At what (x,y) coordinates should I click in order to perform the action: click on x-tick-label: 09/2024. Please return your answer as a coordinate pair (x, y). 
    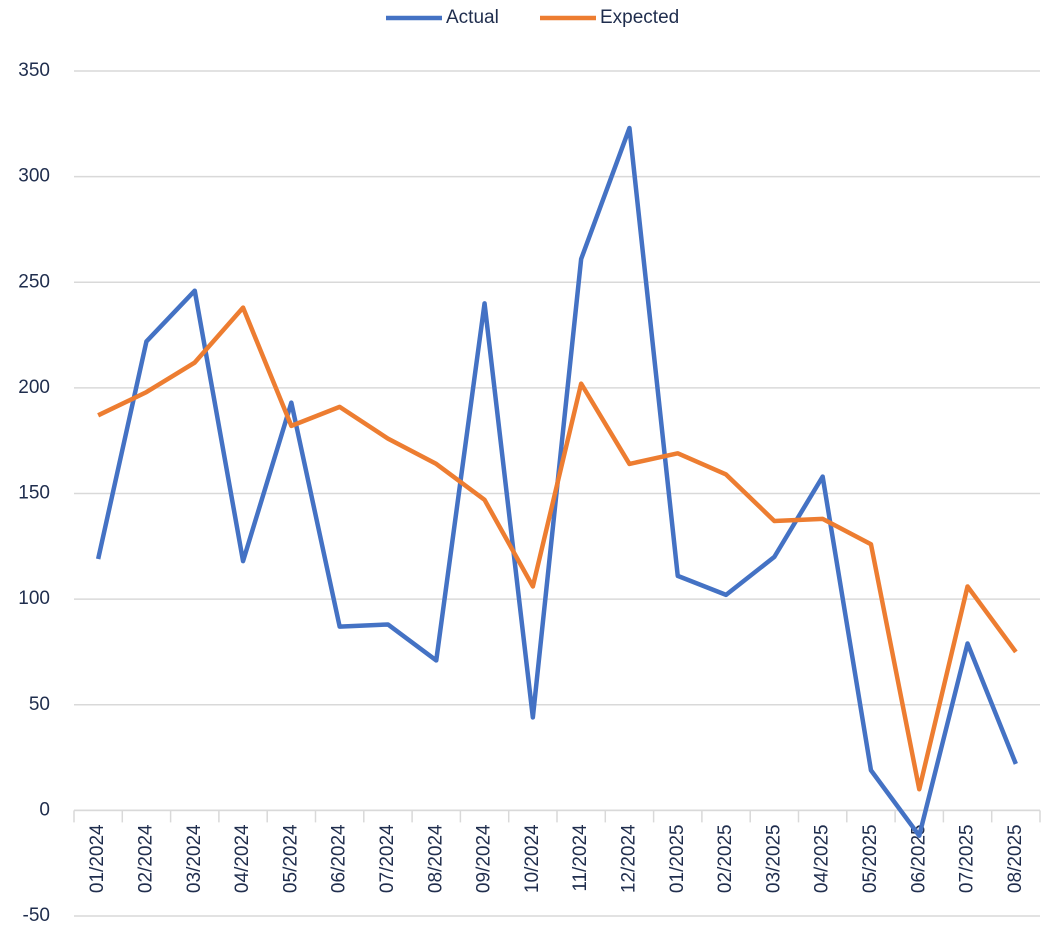
    Looking at the image, I should click on (484, 858).